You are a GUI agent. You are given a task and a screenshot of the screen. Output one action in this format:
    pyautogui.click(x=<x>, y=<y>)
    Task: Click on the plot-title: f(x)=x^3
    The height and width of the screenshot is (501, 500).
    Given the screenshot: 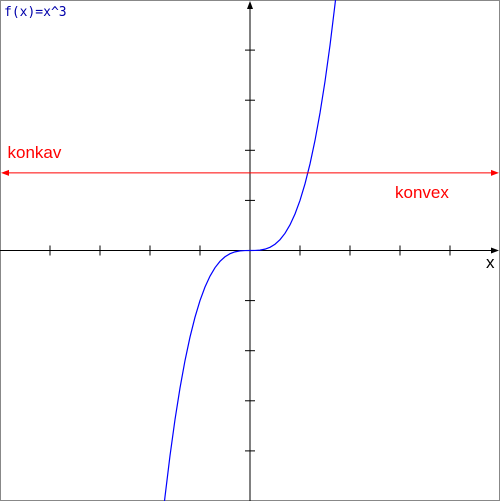 What is the action you would take?
    pyautogui.click(x=35, y=12)
    